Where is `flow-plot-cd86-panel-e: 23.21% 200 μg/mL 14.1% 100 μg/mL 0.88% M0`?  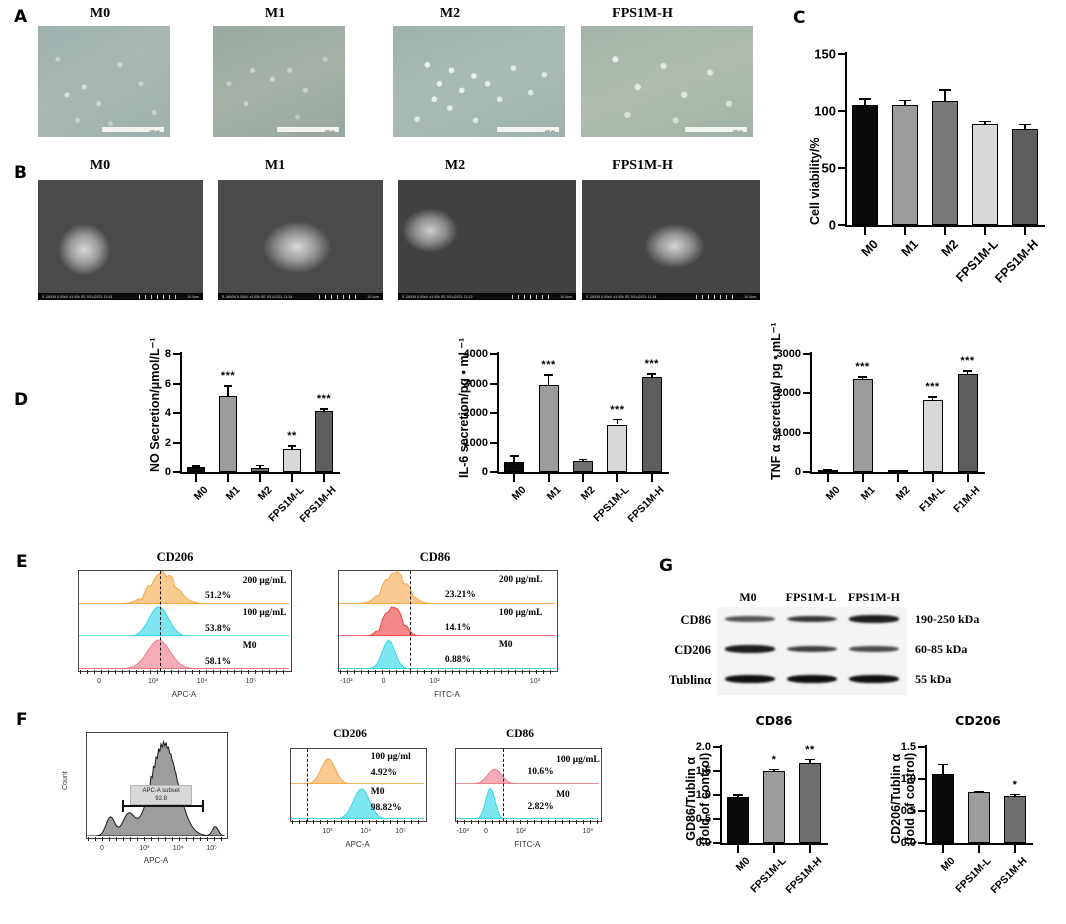
flow-plot-cd86-panel-e: 23.21% 200 μg/mL 14.1% 100 μg/mL 0.88% M0 is located at coordinates (448, 621).